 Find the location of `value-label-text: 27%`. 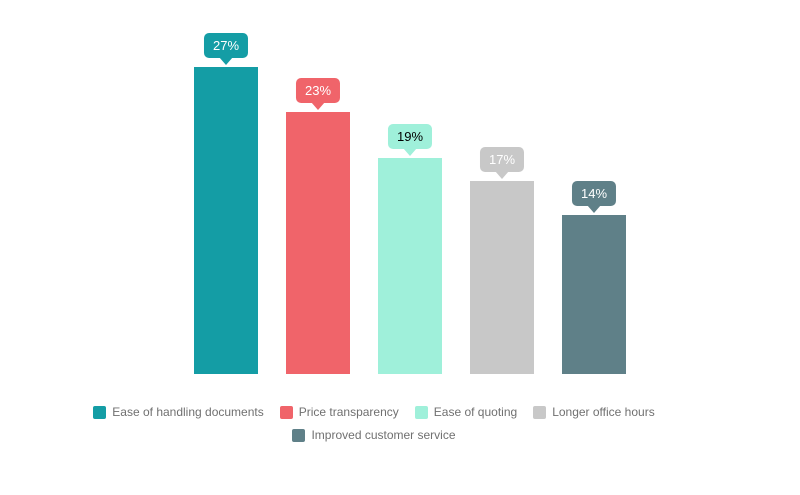

value-label-text: 27% is located at coordinates (226, 45).